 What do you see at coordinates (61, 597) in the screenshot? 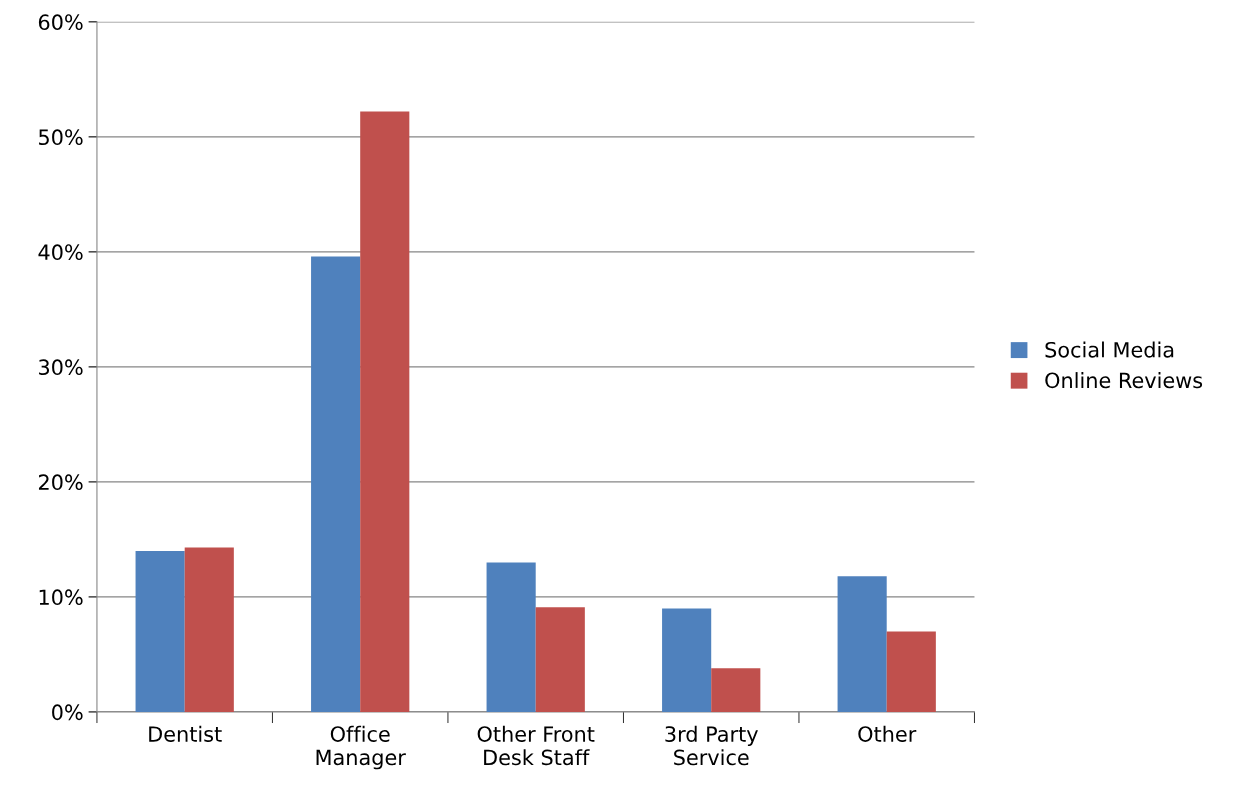
I see `y-tick-label: 10%` at bounding box center [61, 597].